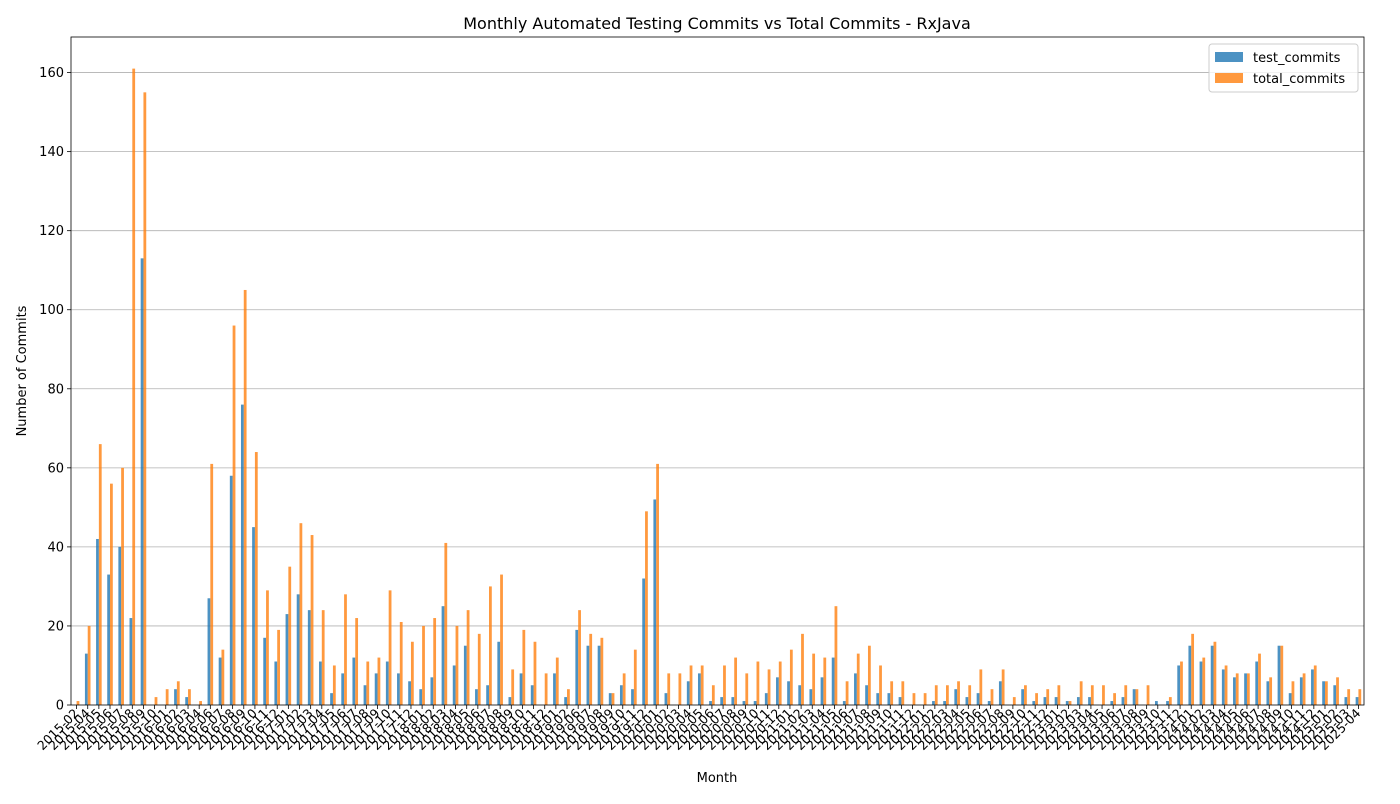 The image size is (1400, 804). Describe the element at coordinates (51, 310) in the screenshot. I see `y-tick-label: 100` at that location.